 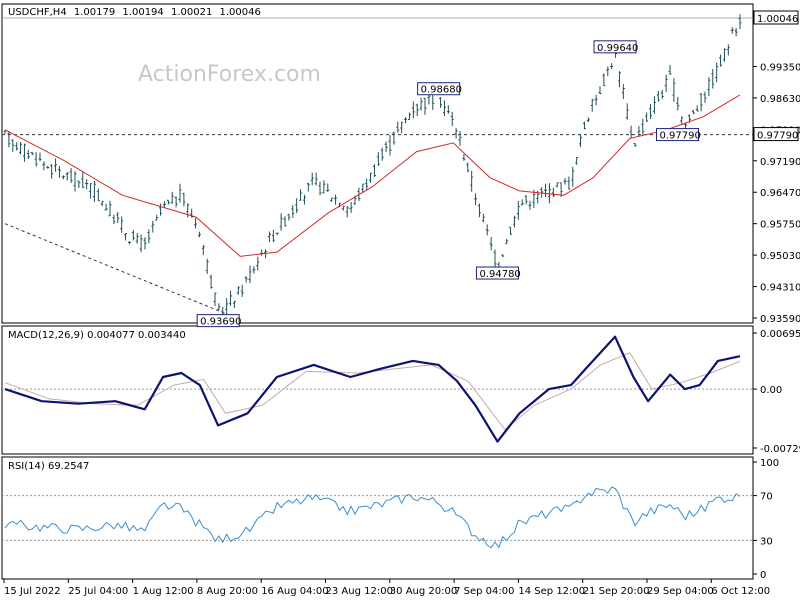 I want to click on annotation-label: 0.93690, so click(x=220, y=322).